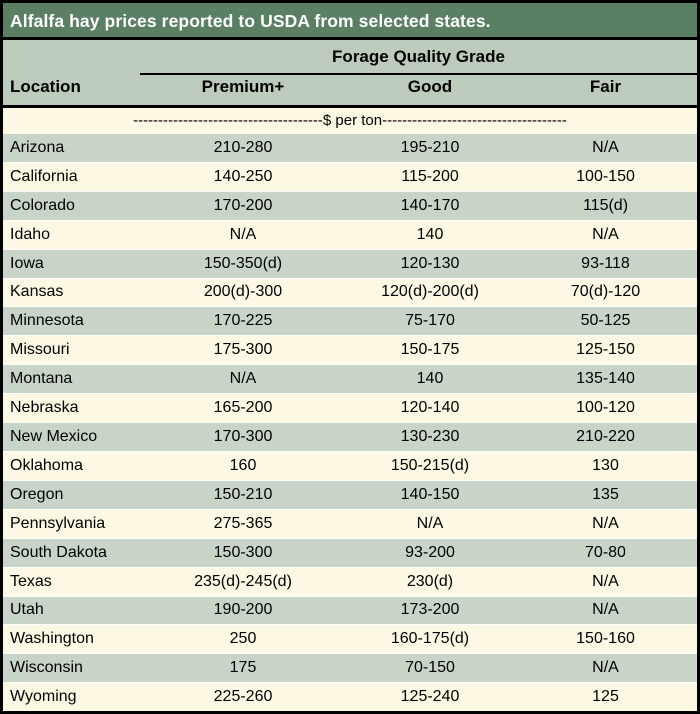  I want to click on location-cell: Wisconsin, so click(46, 668).